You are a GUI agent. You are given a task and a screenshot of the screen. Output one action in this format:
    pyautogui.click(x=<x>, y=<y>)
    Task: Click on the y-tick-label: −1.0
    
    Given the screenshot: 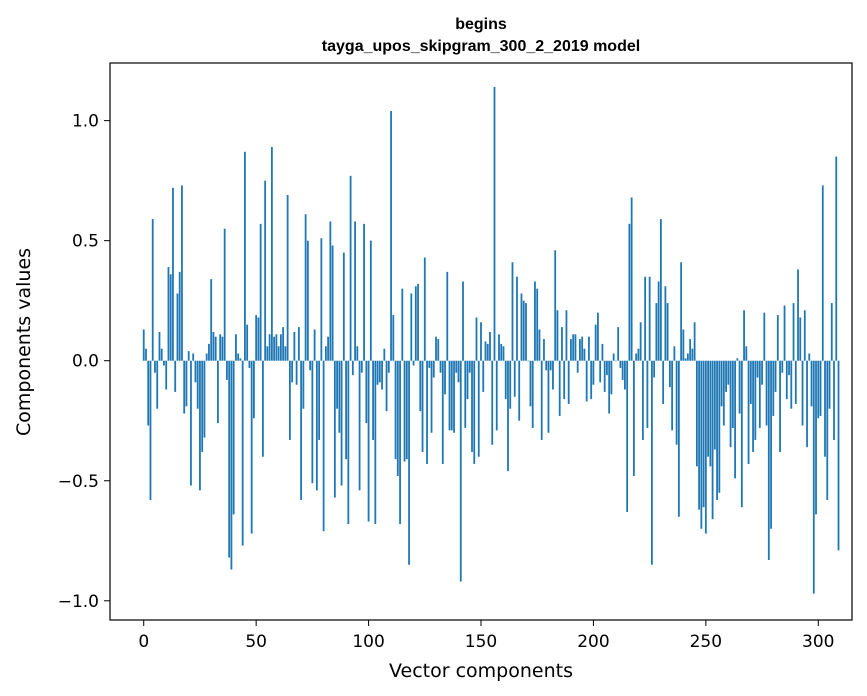 What is the action you would take?
    pyautogui.click(x=78, y=602)
    